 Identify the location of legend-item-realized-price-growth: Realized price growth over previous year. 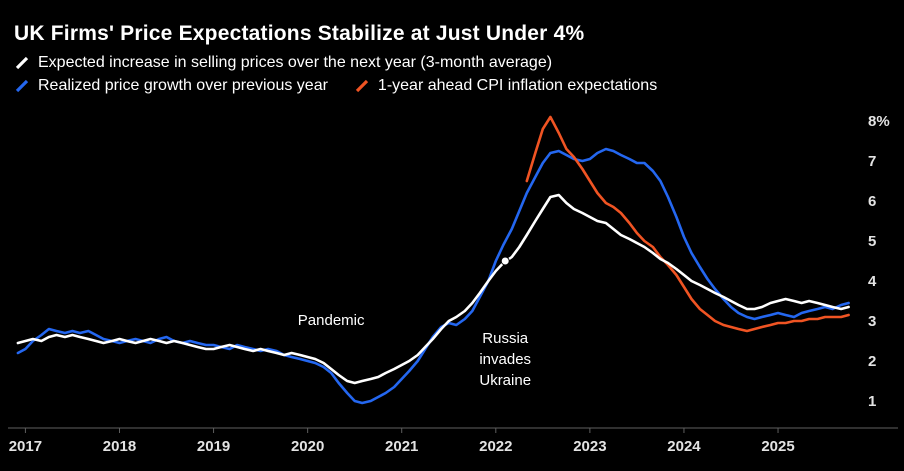
(171, 86).